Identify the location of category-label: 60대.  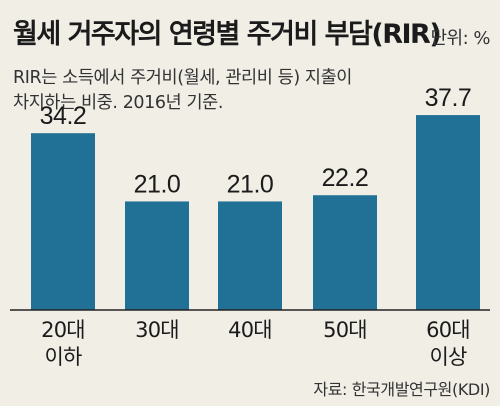
(448, 330).